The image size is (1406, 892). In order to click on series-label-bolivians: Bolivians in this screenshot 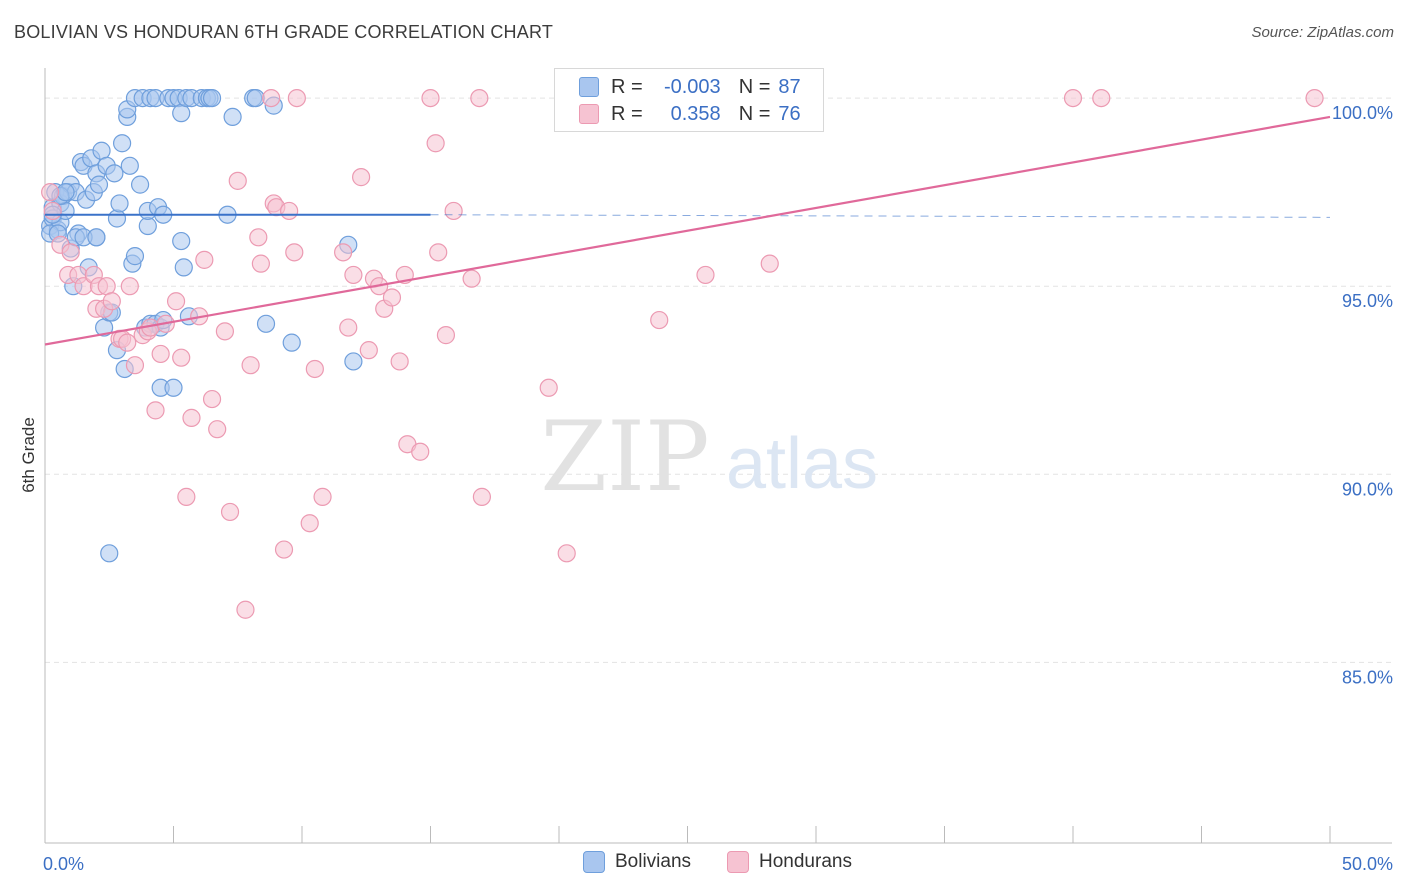, I will do `click(653, 861)`.